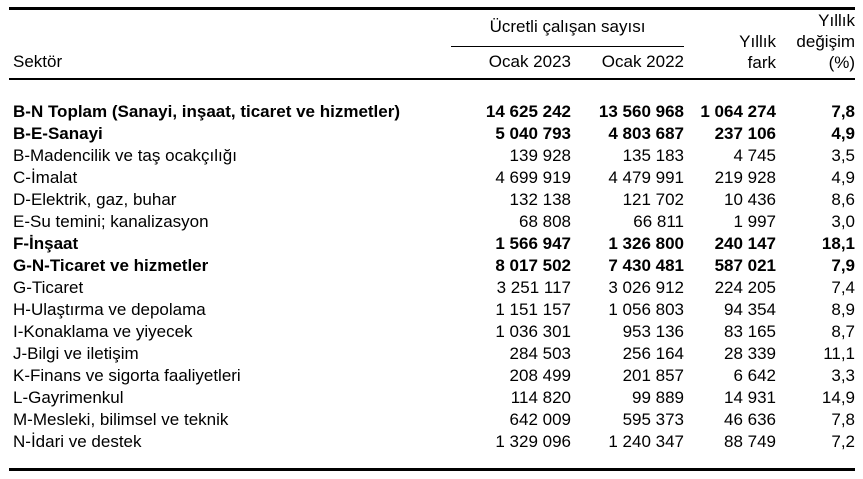 The height and width of the screenshot is (479, 863). Describe the element at coordinates (750, 309) in the screenshot. I see `yillik-fark-cell: 94 354` at that location.